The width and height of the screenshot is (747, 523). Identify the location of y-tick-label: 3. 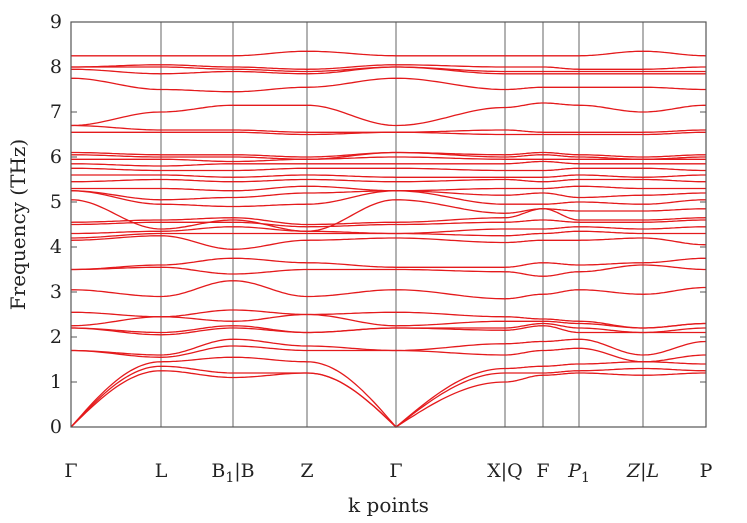
(56, 292).